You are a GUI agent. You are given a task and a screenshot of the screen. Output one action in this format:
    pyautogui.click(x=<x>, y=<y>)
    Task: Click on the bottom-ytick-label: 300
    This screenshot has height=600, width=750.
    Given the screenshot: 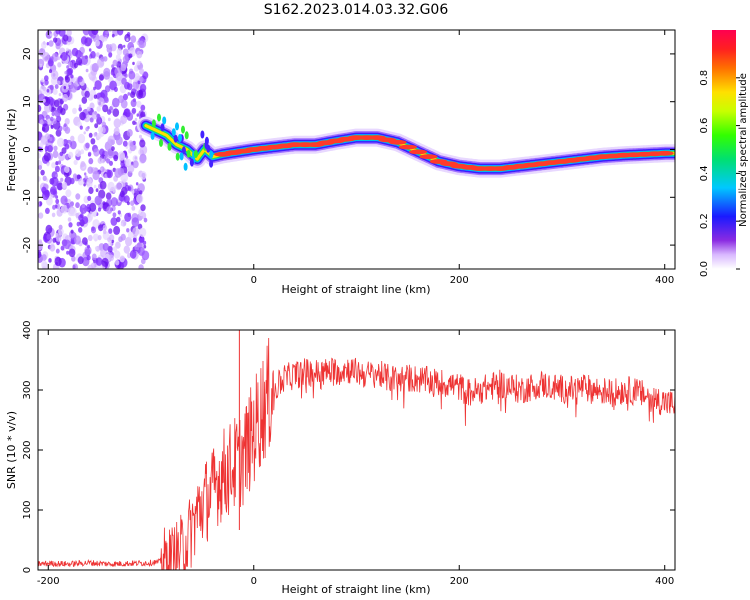 What is the action you would take?
    pyautogui.click(x=27, y=389)
    